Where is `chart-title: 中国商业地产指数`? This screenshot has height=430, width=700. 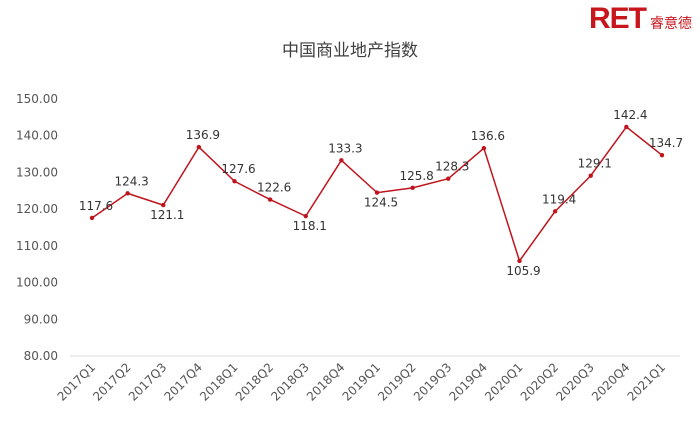
chart-title: 中国商业地产指数 is located at coordinates (350, 51).